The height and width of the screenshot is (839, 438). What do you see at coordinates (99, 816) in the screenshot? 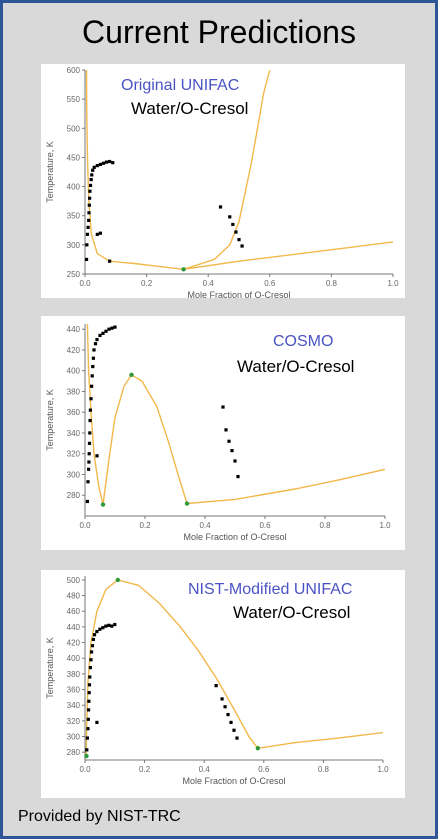
I see `footer-credit: Provided by NIST-TRC` at bounding box center [99, 816].